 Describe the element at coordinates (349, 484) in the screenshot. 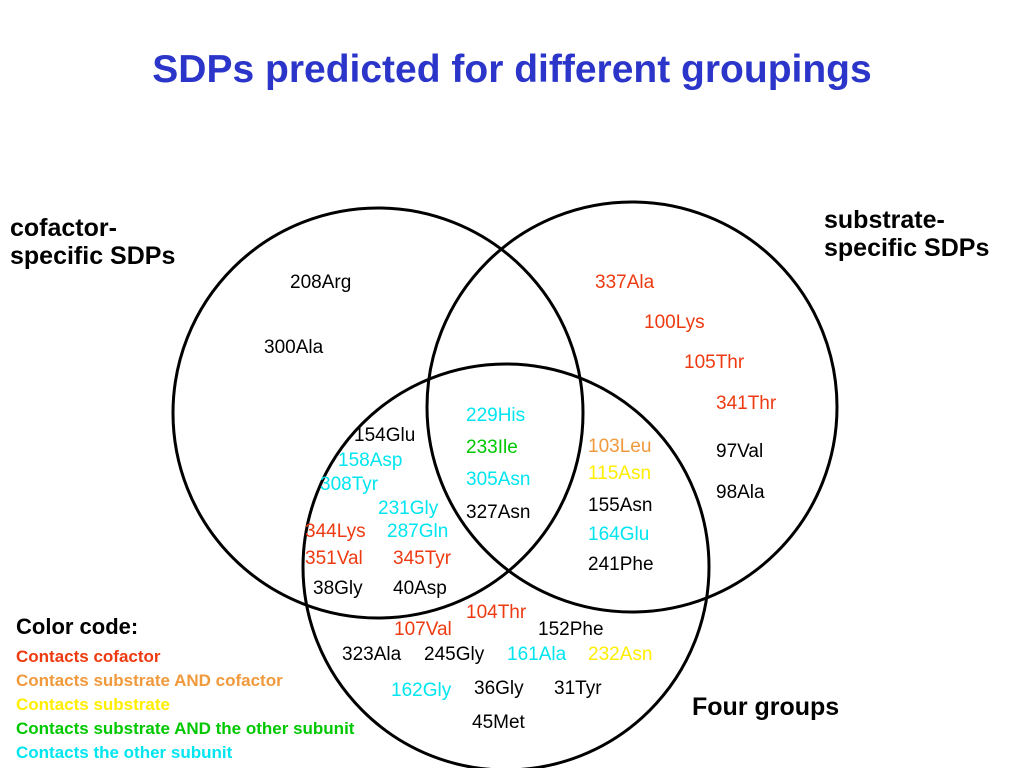

I see `sdp-label: 308Tyr` at that location.